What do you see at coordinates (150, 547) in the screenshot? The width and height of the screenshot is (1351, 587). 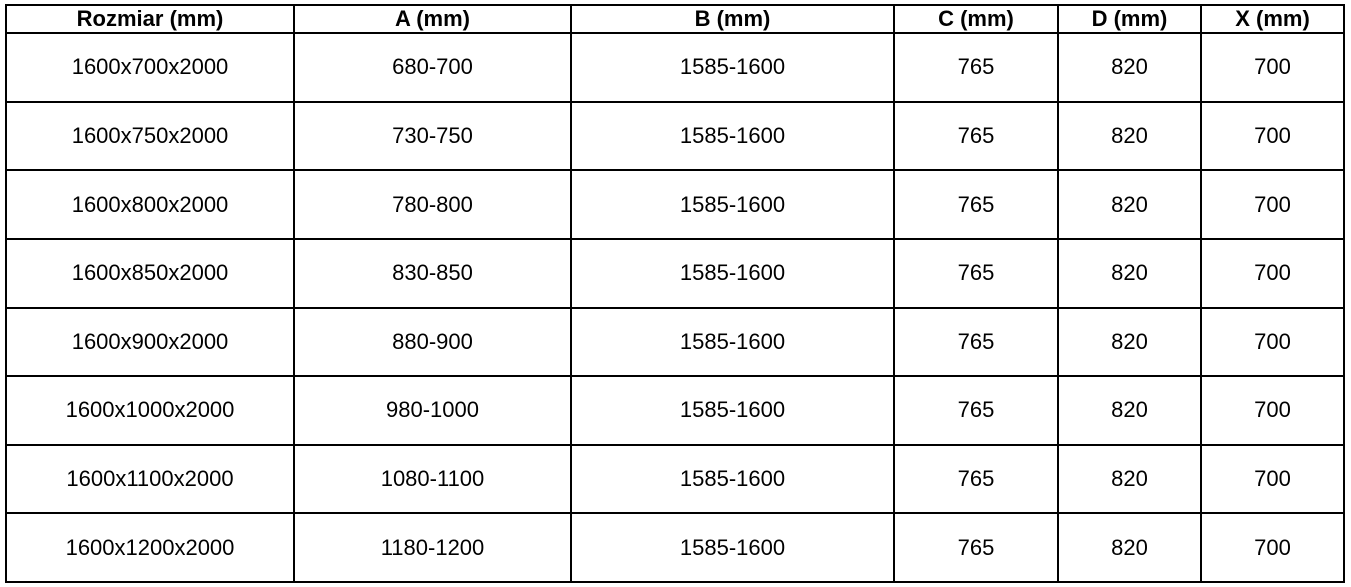 I see `table-cell: 1600x1200x2000` at bounding box center [150, 547].